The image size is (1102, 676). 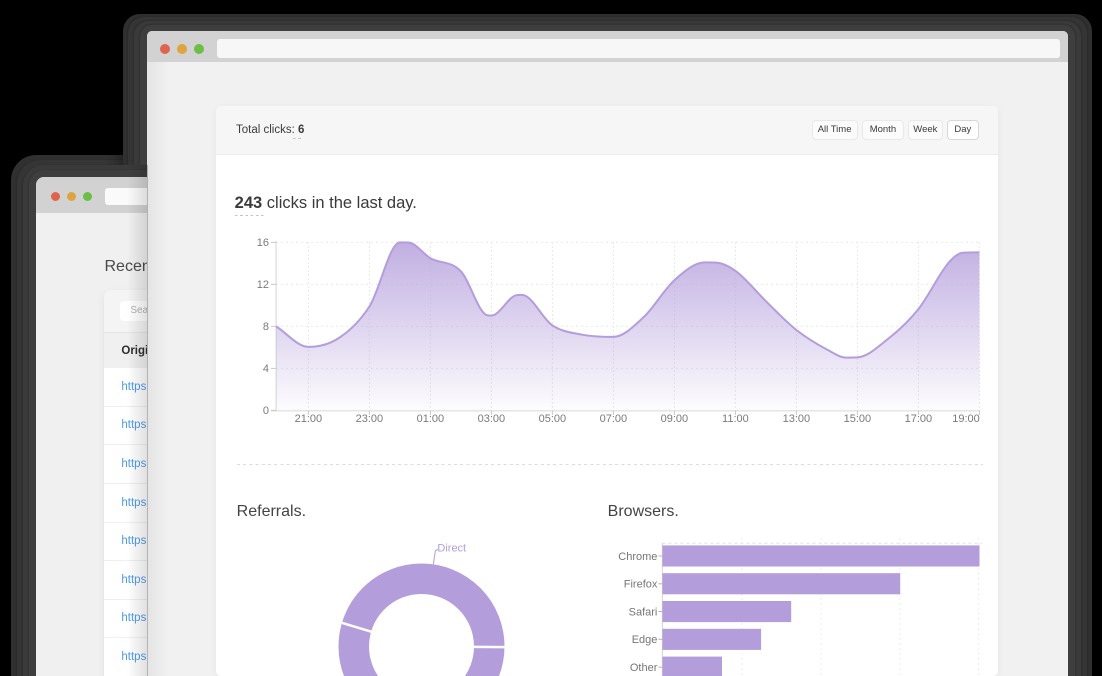 I want to click on svg-text: Firefox, so click(x=641, y=585).